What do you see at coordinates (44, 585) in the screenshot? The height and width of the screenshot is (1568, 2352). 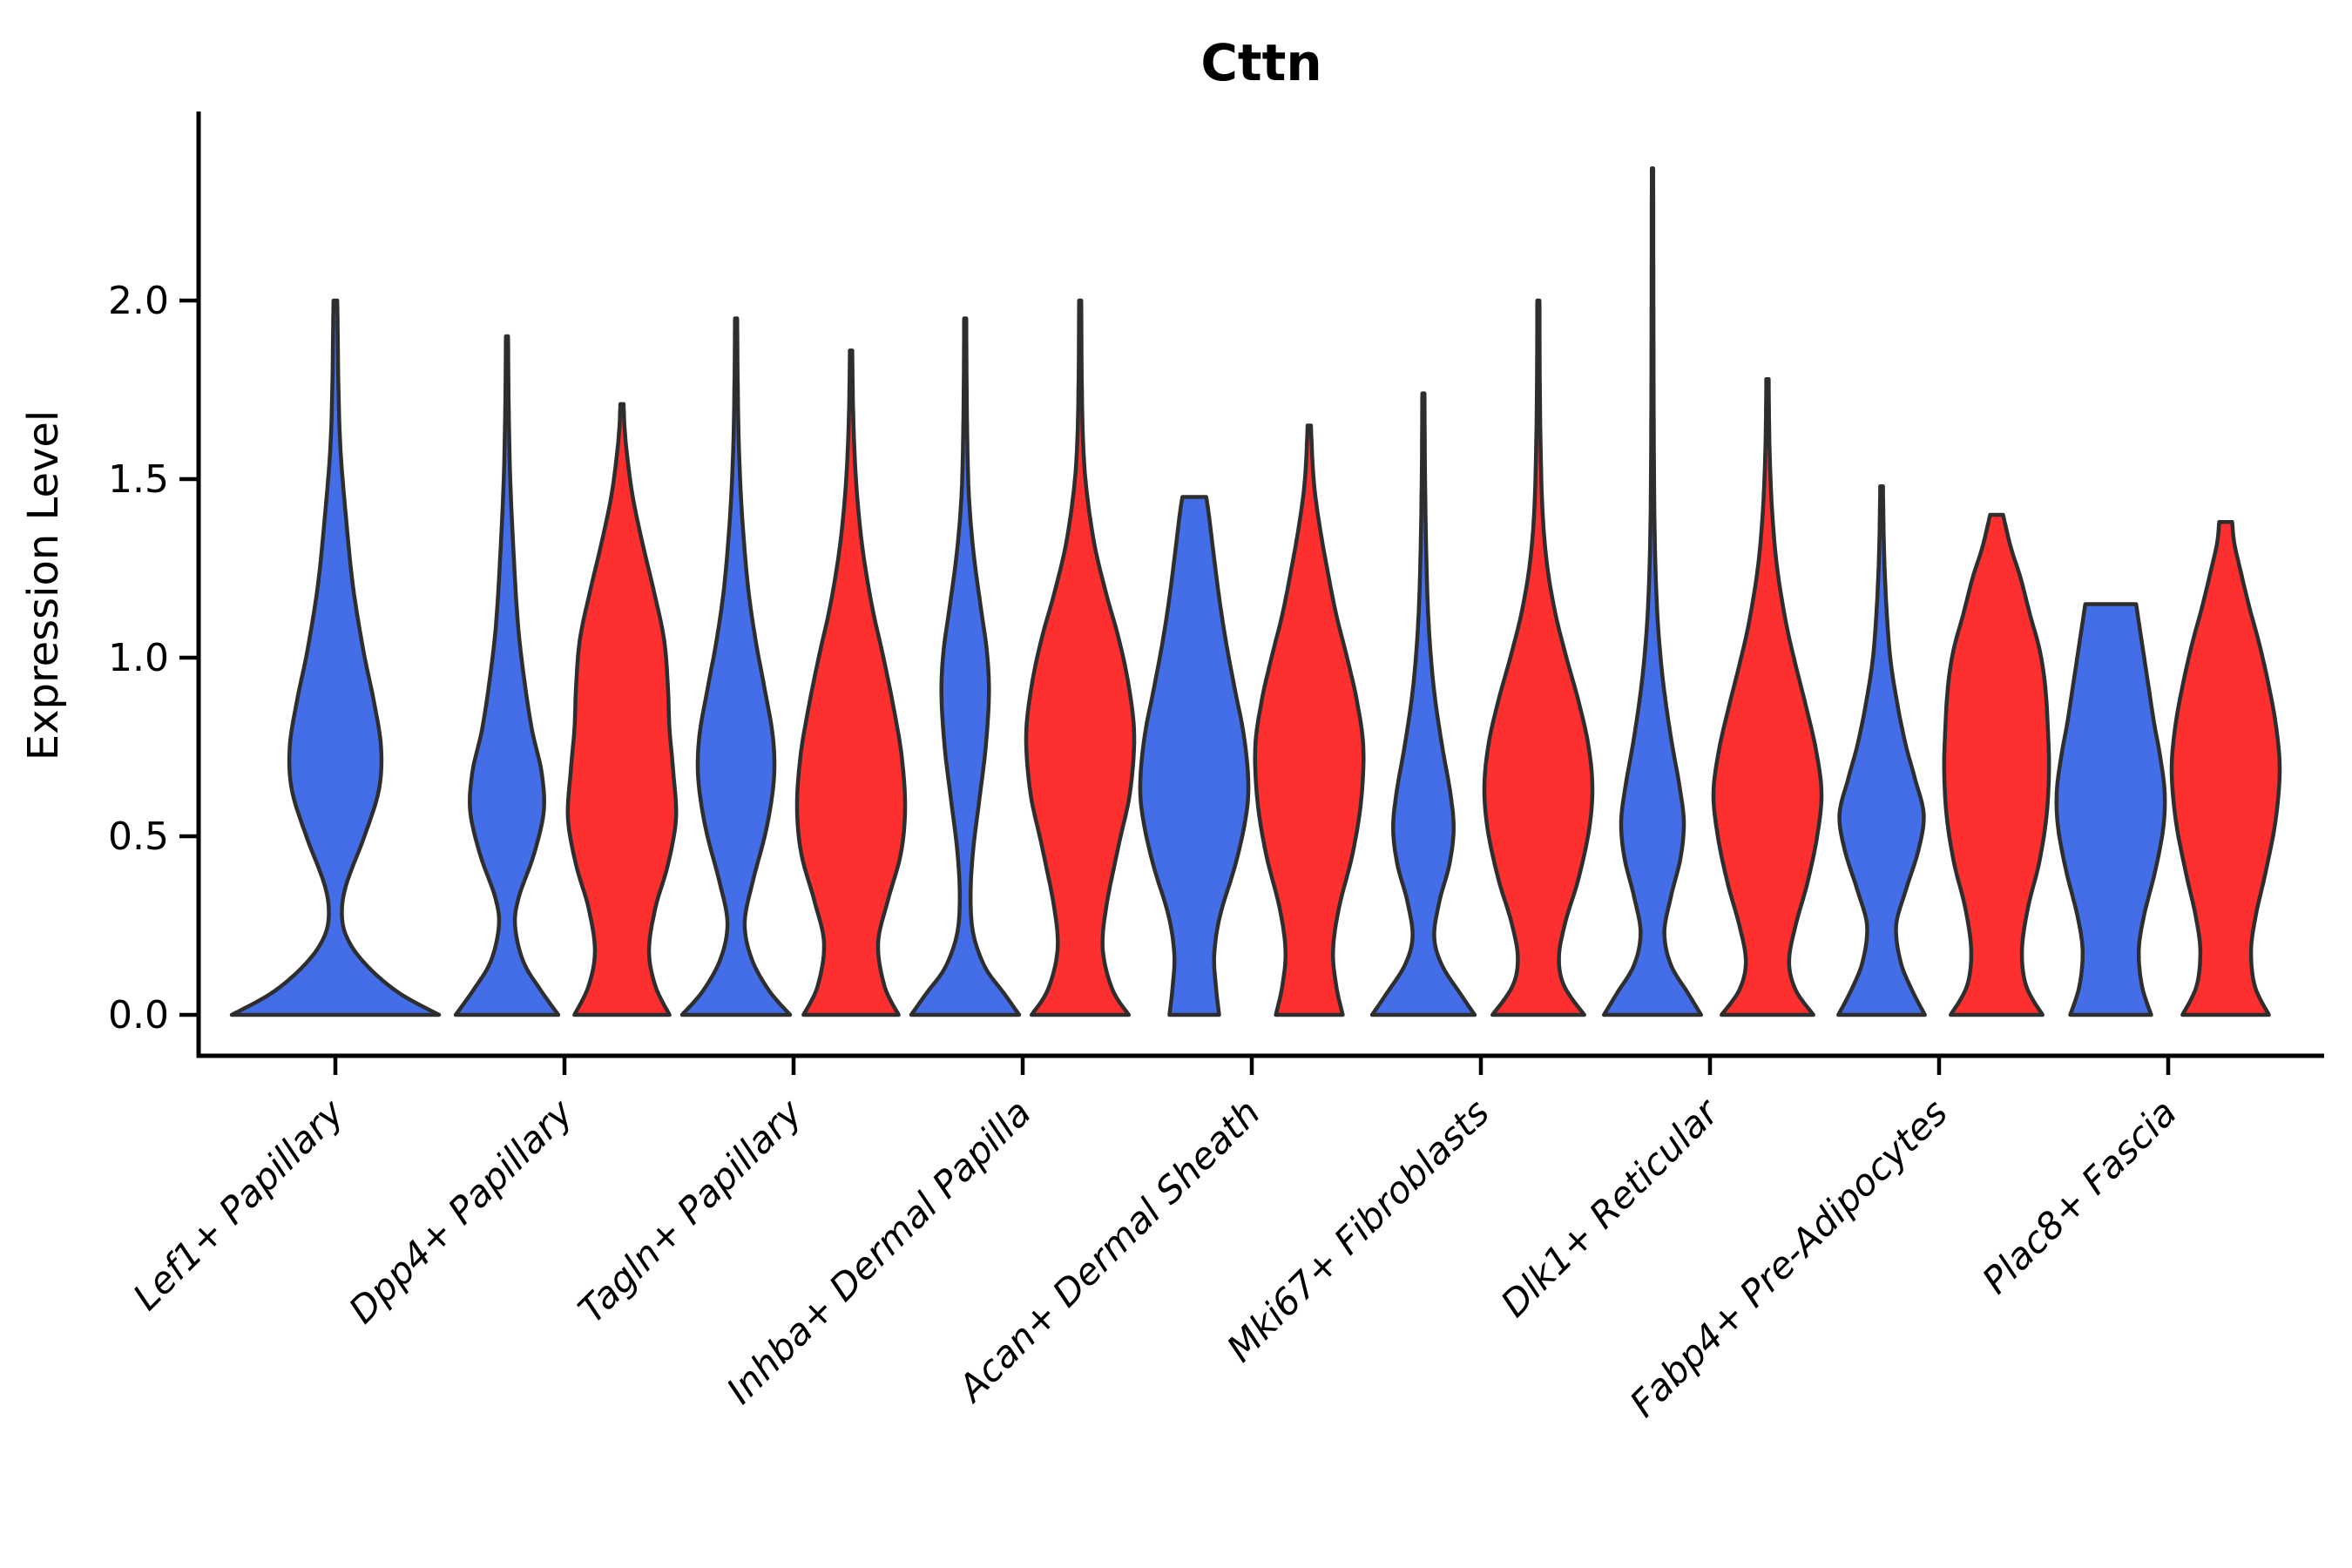 I see `y-axis-label: Expression Level` at bounding box center [44, 585].